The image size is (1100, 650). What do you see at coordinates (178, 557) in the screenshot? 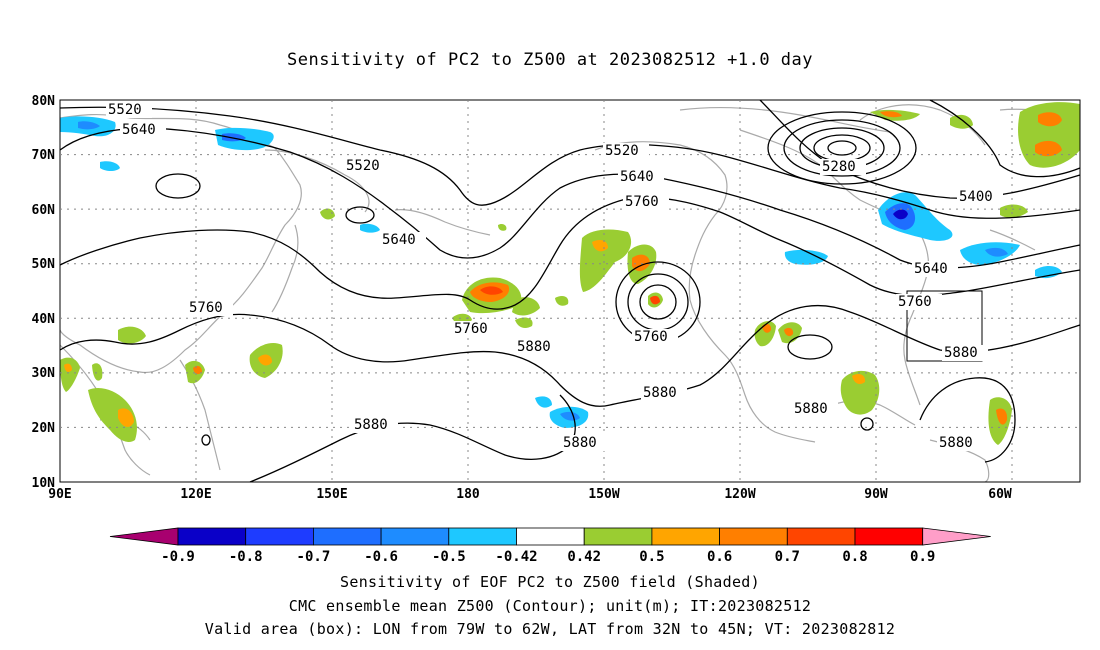
I see `colorbar-label: -0.9` at bounding box center [178, 557].